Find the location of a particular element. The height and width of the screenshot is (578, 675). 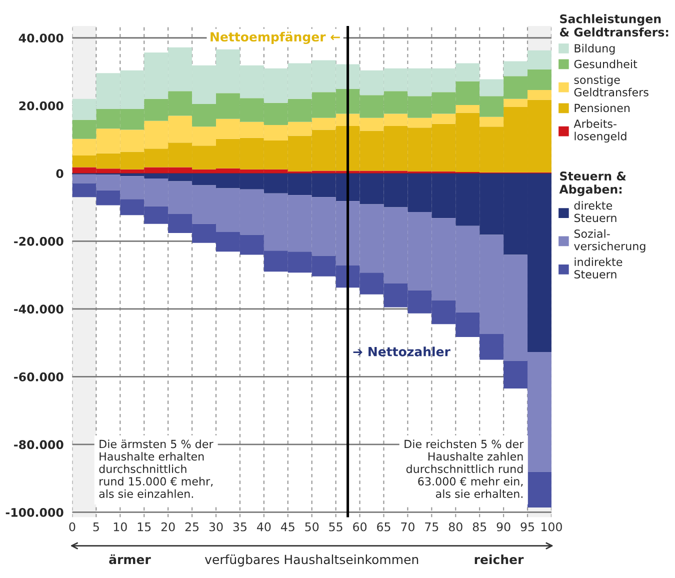

x-tick-label: 0 is located at coordinates (72, 527).